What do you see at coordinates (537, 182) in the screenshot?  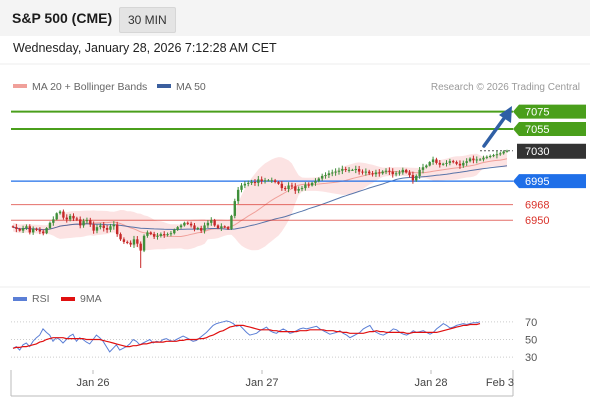 I see `pivot-label-3: 6995` at bounding box center [537, 182].